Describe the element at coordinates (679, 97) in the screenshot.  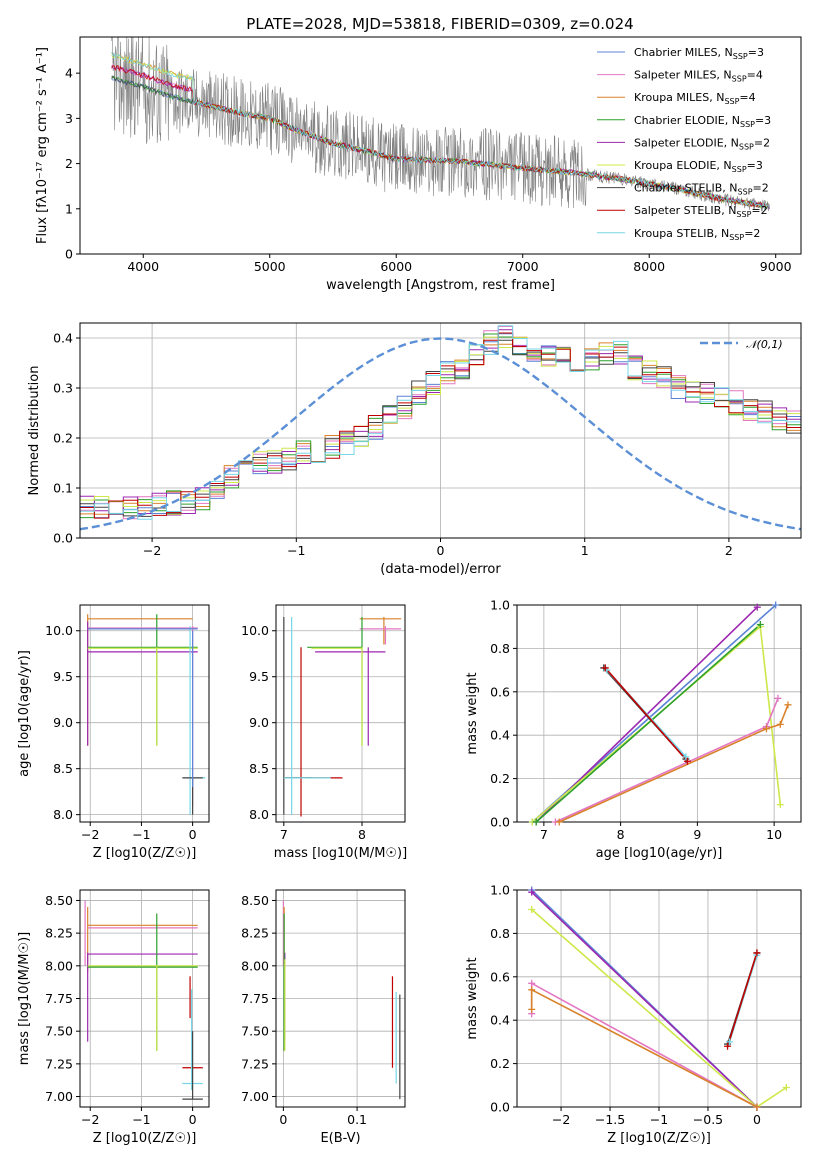
I see `legend-label: Kroupa MILES, N` at that location.